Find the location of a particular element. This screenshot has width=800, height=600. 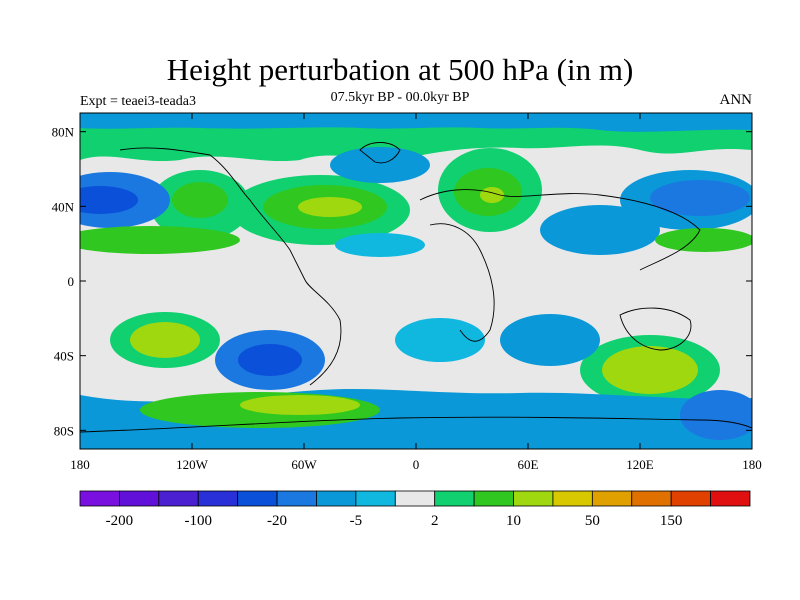

experiment-label: Expt = teaei3-teada3 is located at coordinates (138, 101).